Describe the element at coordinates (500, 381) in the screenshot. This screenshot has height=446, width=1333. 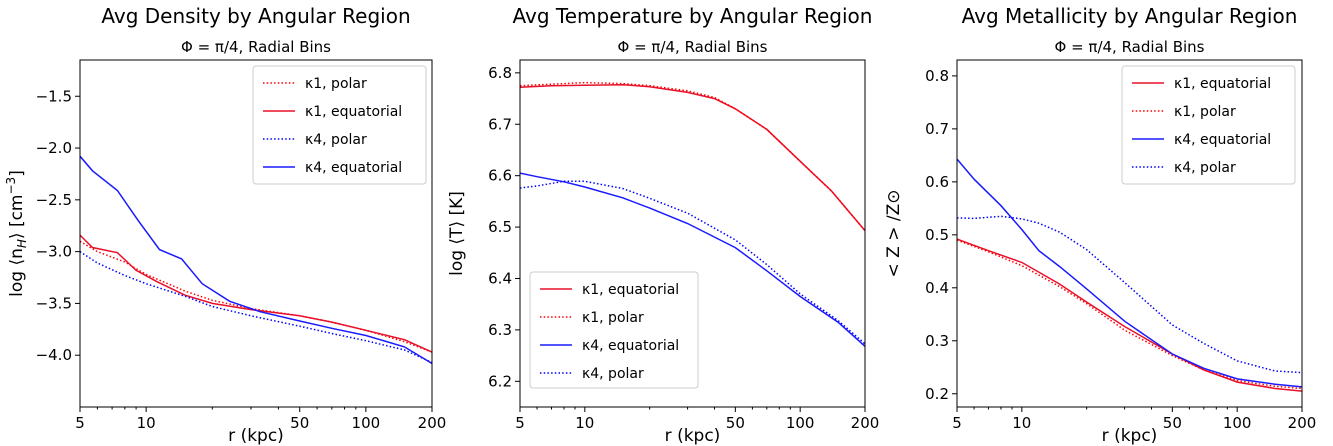
I see `y-tick-label: 6.2` at that location.